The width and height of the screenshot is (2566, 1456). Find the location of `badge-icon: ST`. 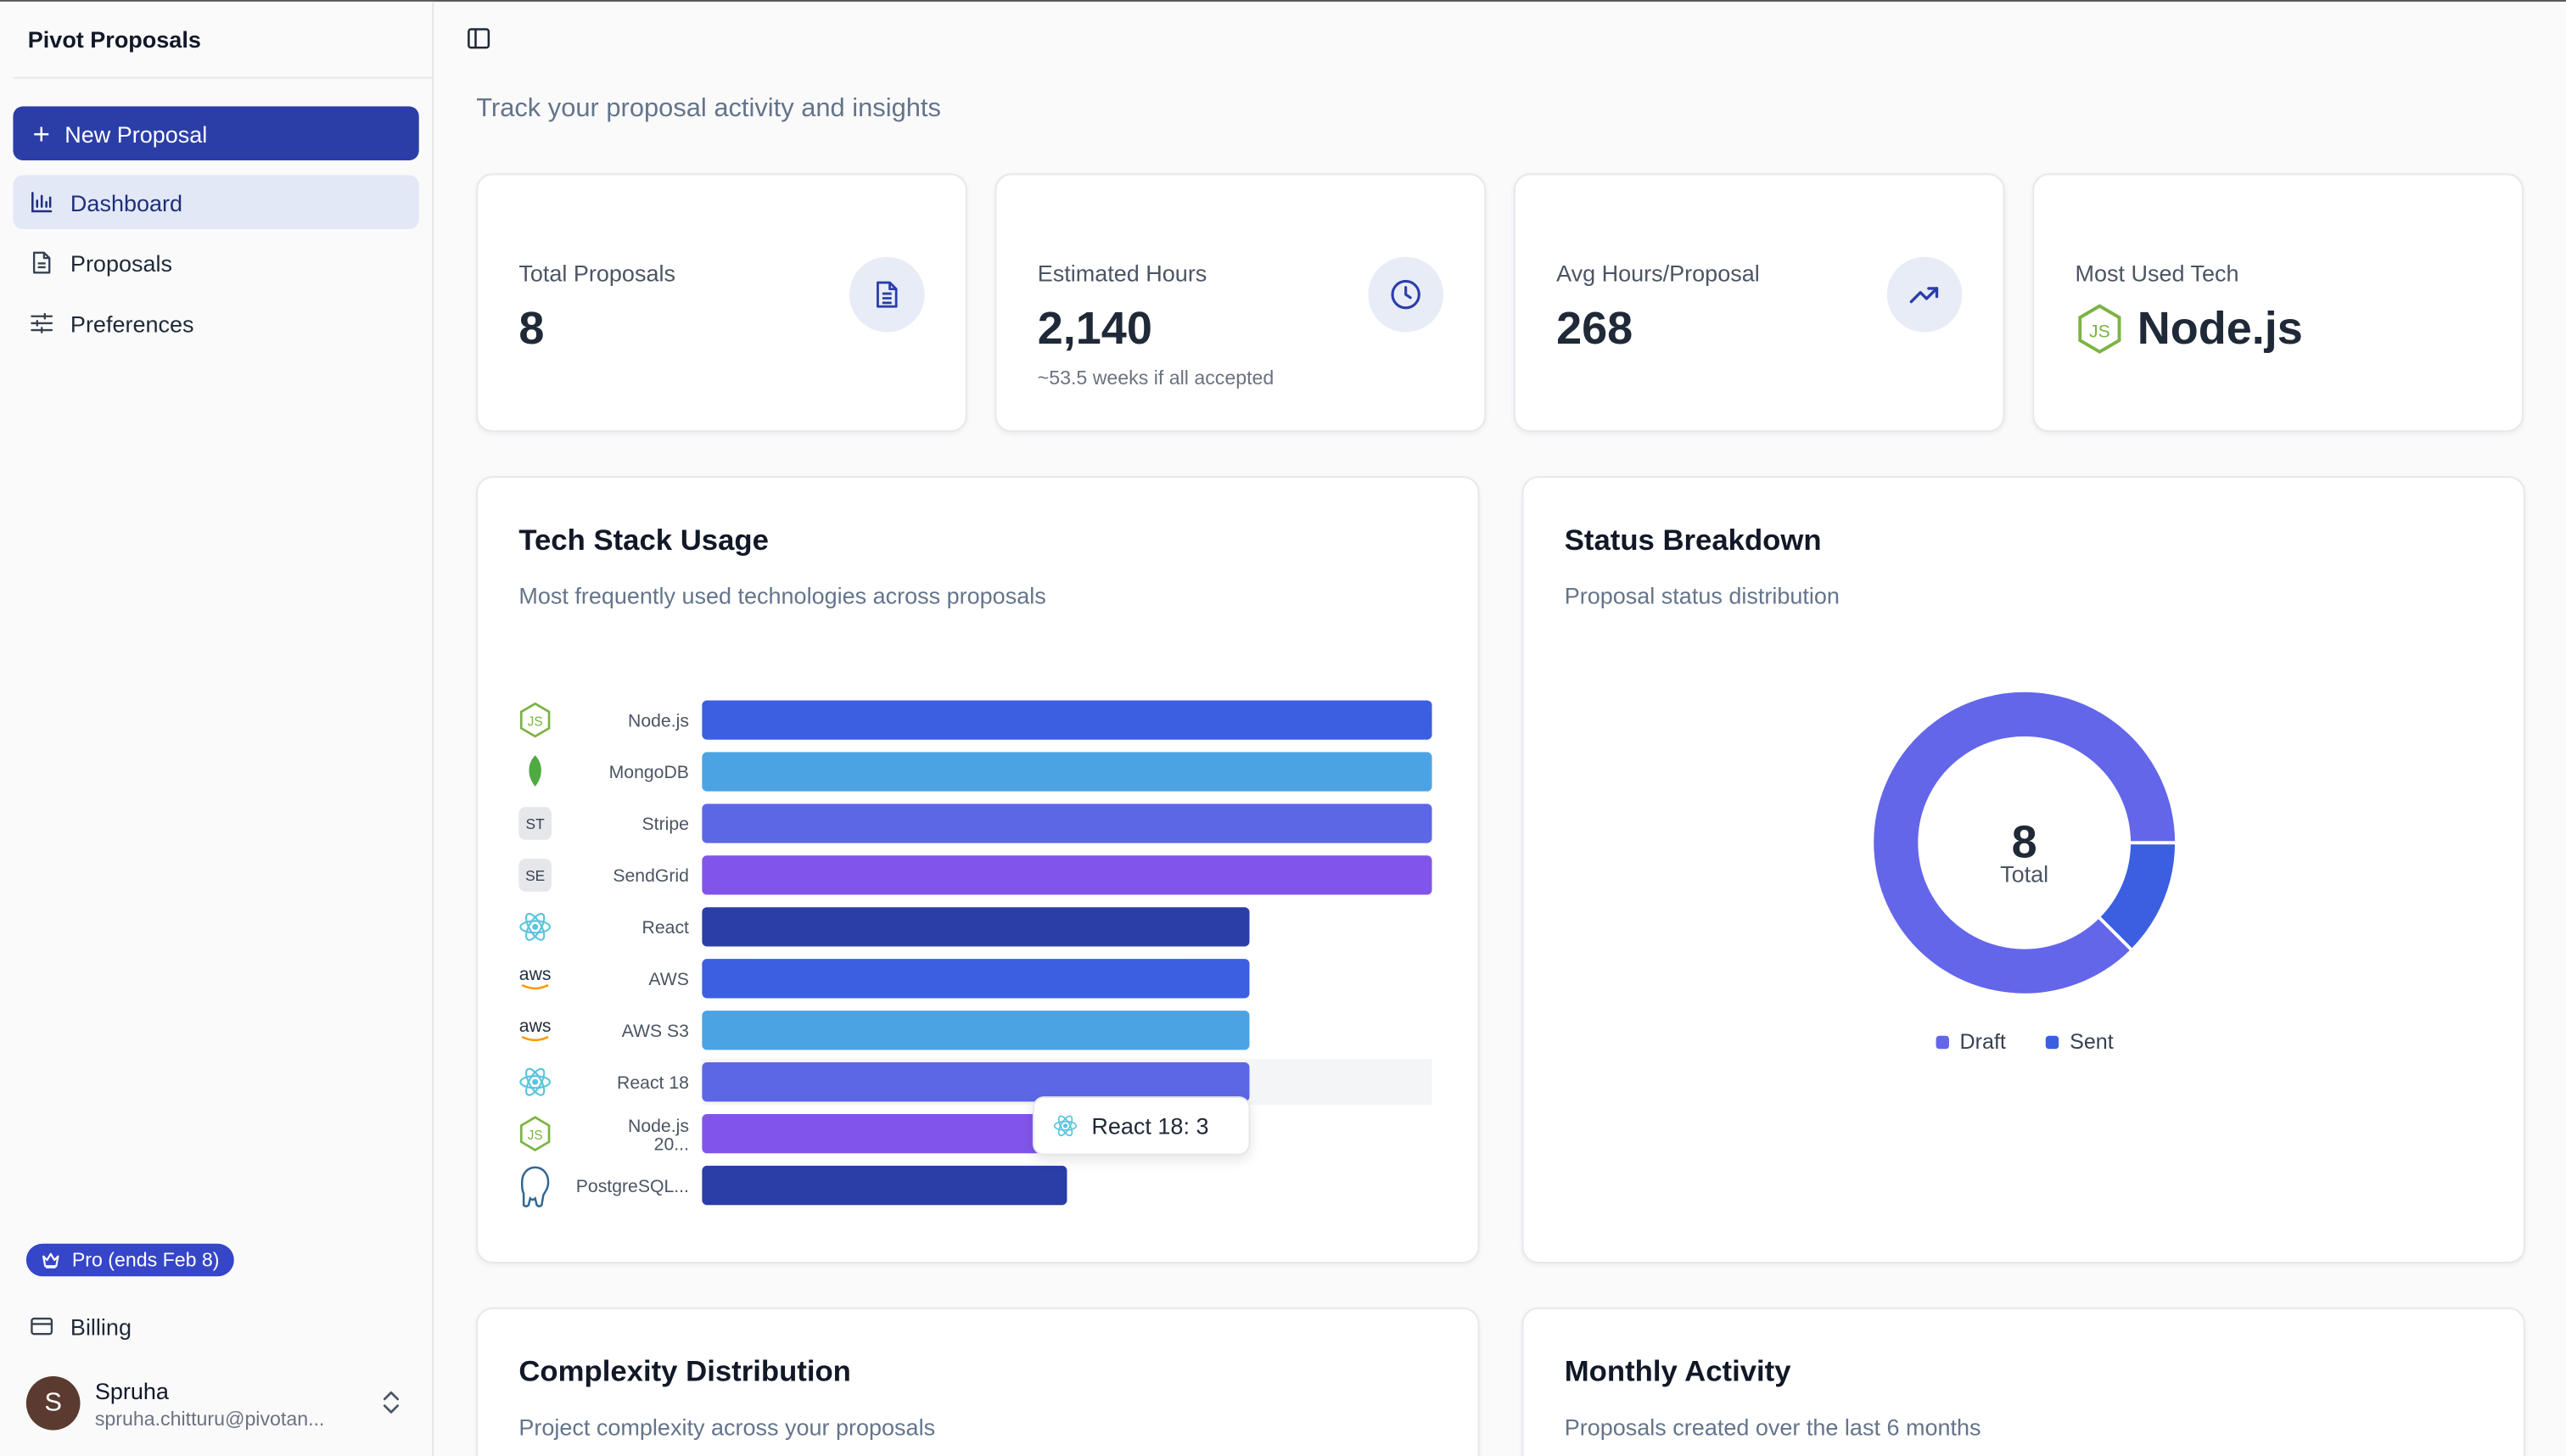

badge-icon: ST is located at coordinates (535, 823).